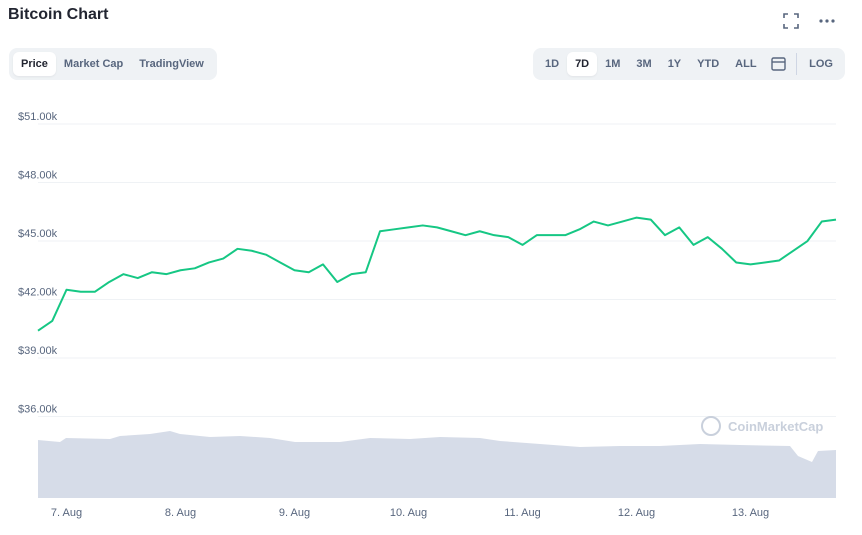 The image size is (862, 535). What do you see at coordinates (644, 64) in the screenshot?
I see `range: 3M` at bounding box center [644, 64].